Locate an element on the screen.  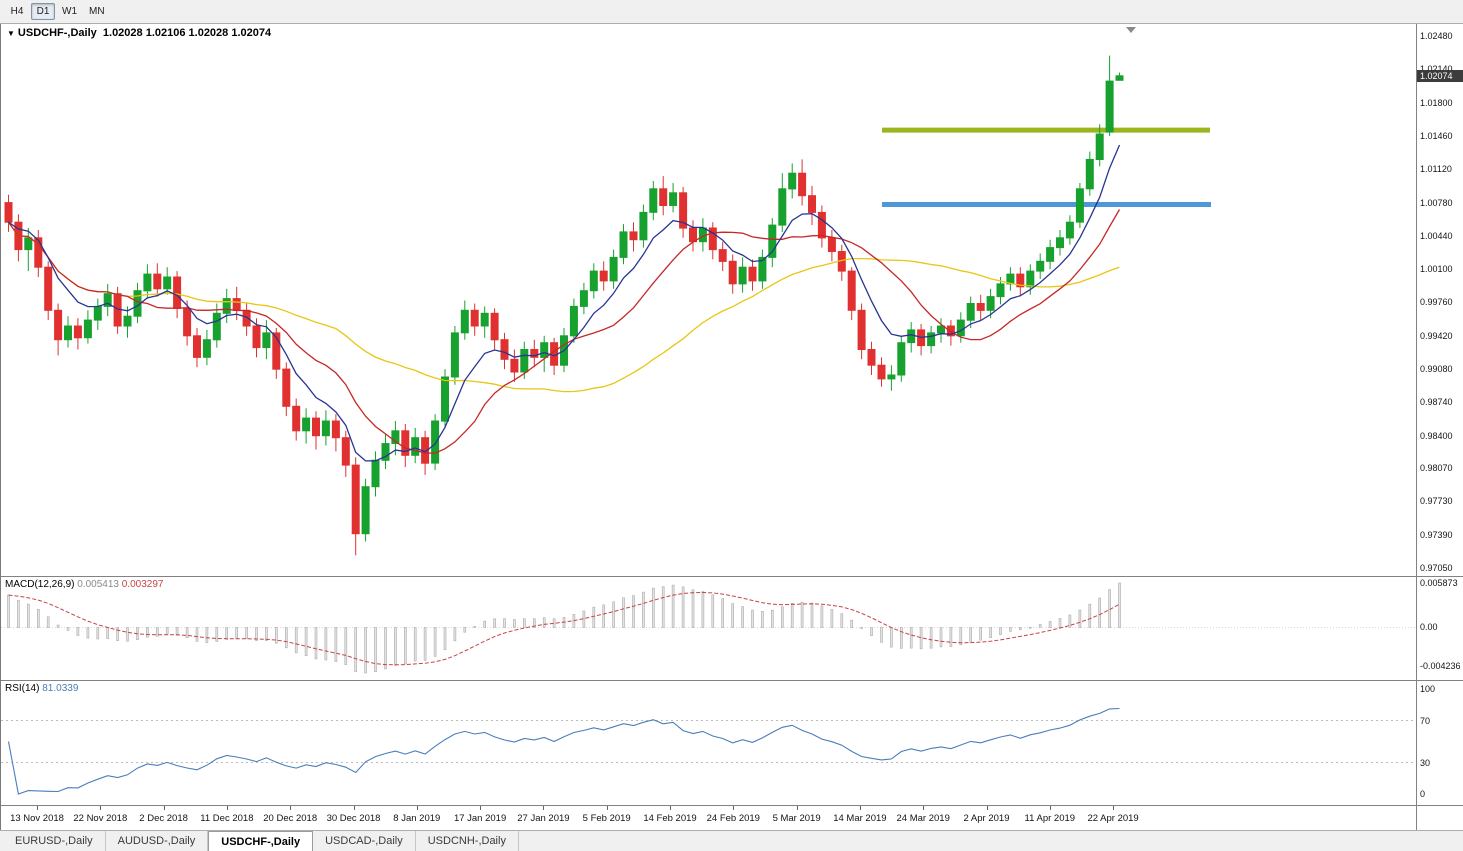
tab-eurusd-daily: EURUSD-,Daily is located at coordinates (54, 841).